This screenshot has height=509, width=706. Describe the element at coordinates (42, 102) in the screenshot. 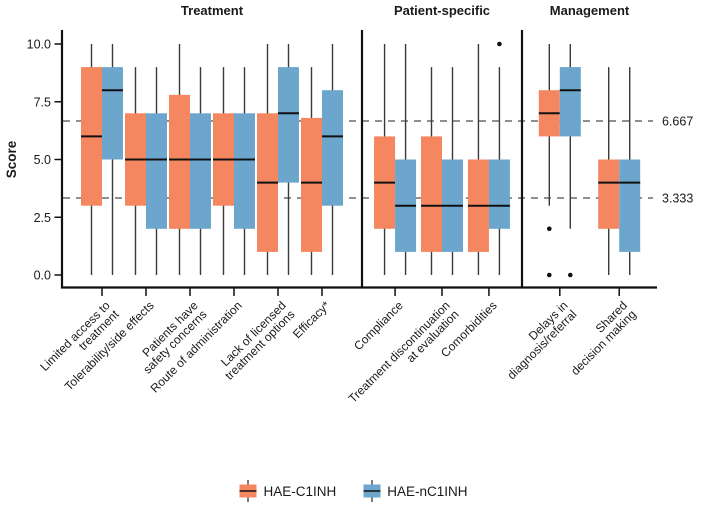

I see `y-tick-label: 7.5` at that location.